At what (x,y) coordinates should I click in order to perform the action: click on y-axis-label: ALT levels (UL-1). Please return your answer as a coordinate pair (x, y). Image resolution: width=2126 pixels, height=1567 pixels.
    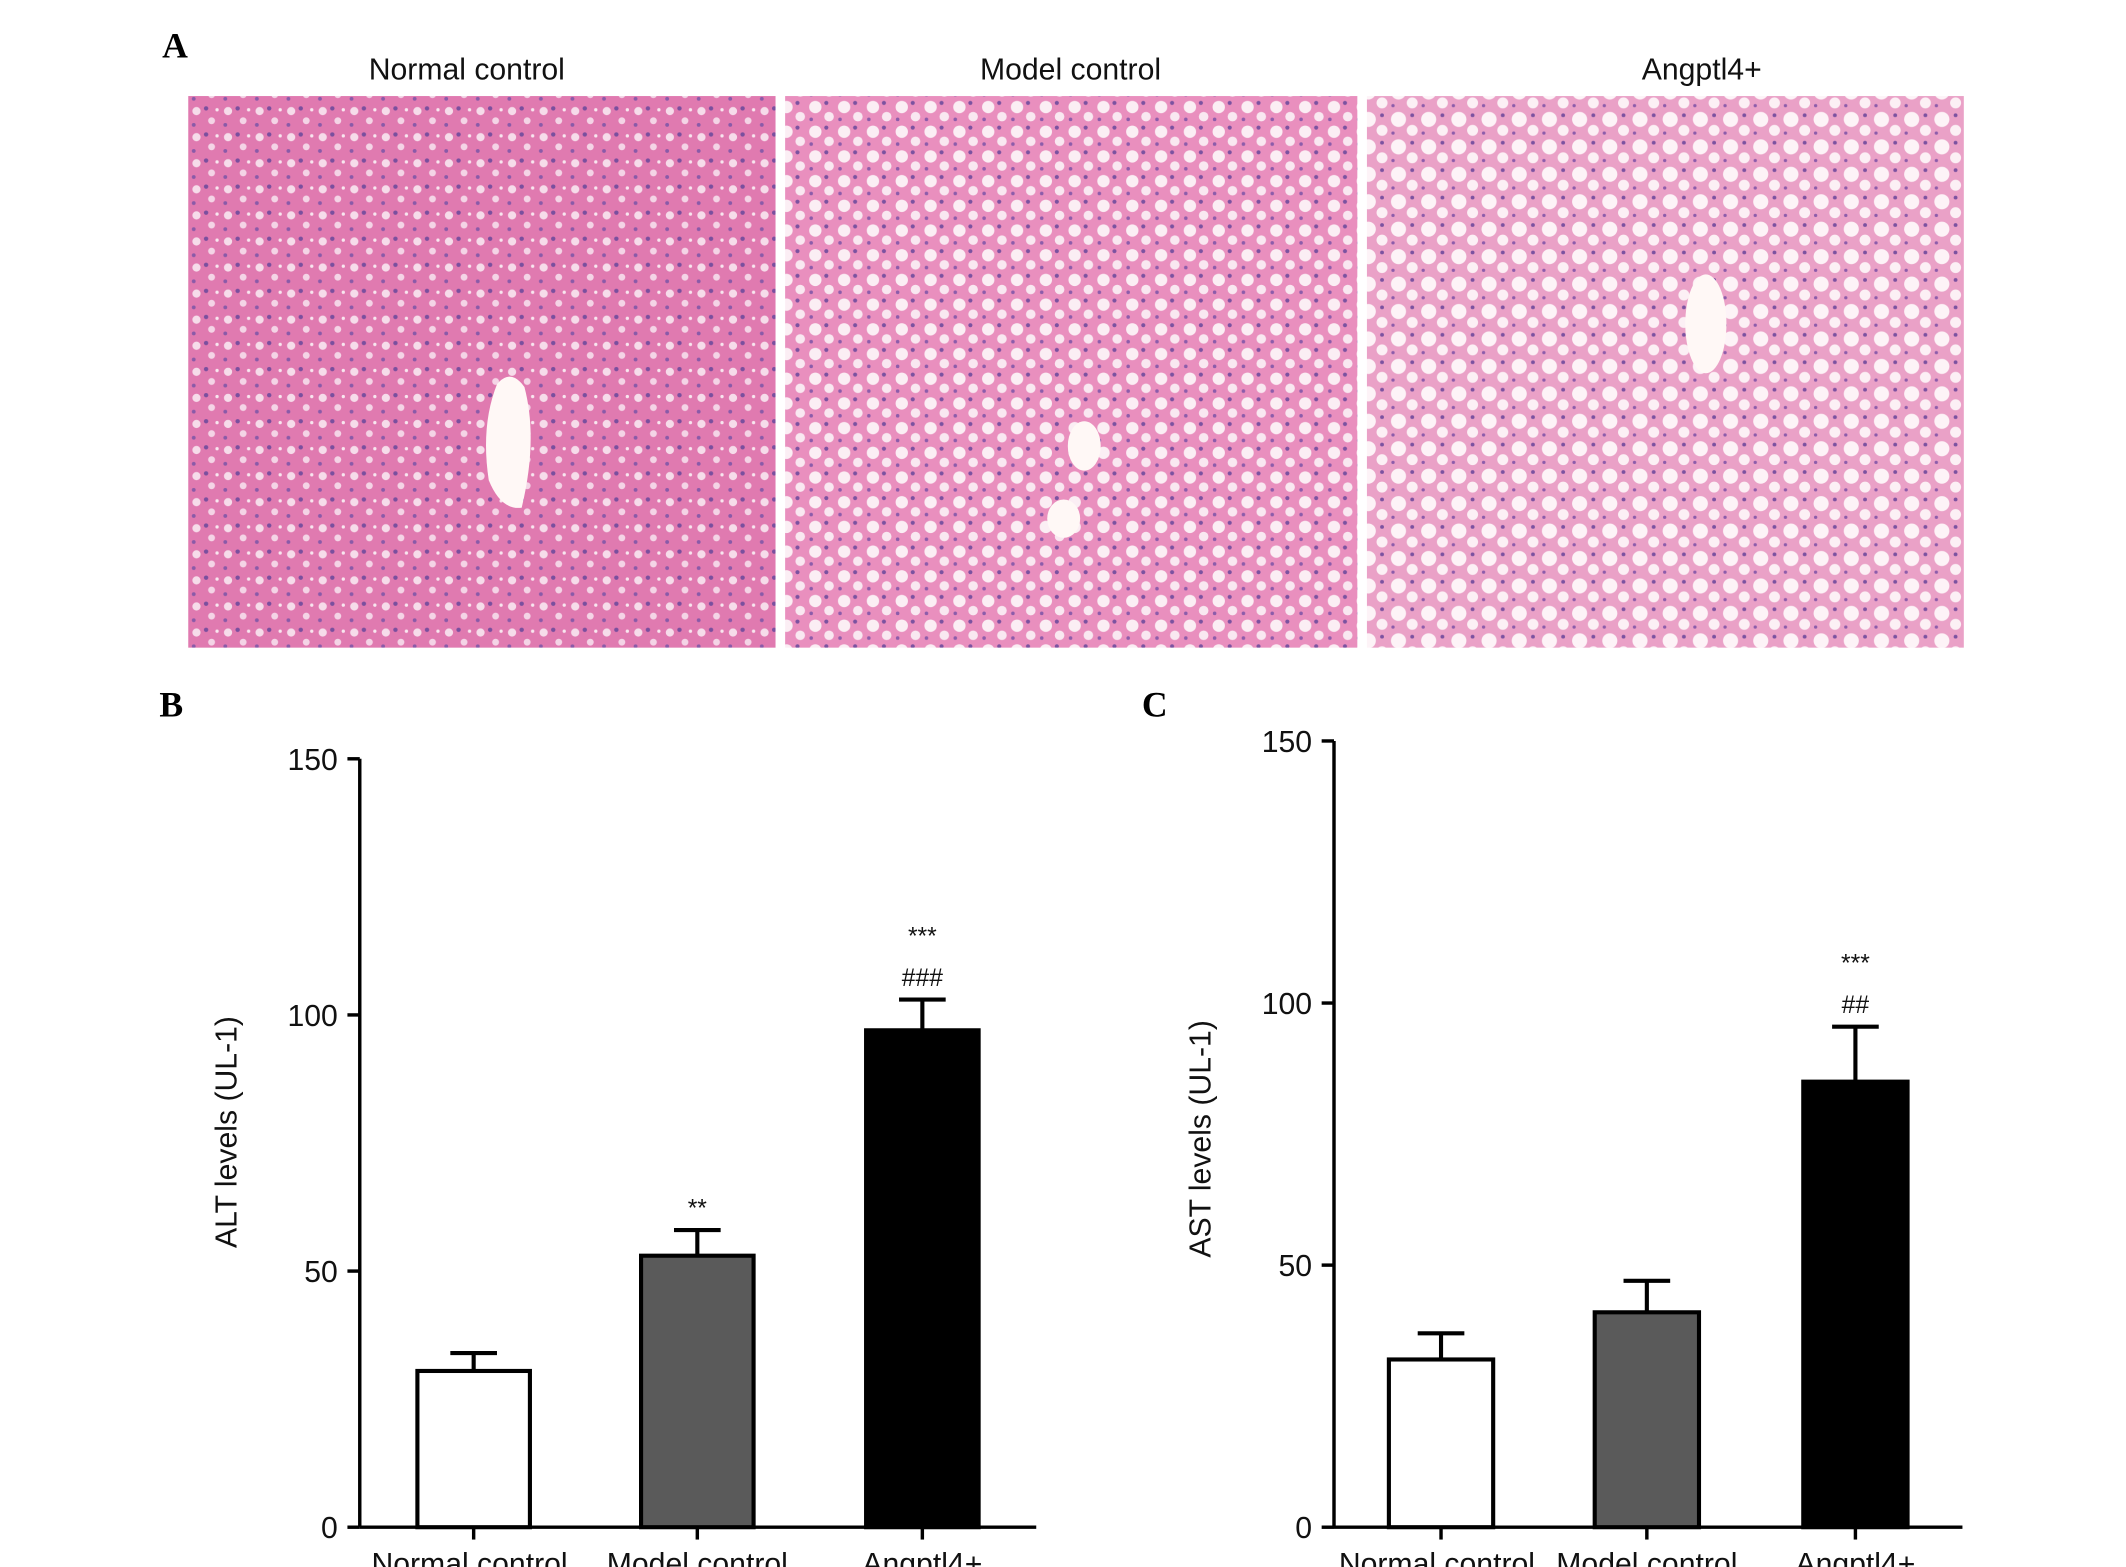
    Looking at the image, I should click on (226, 1132).